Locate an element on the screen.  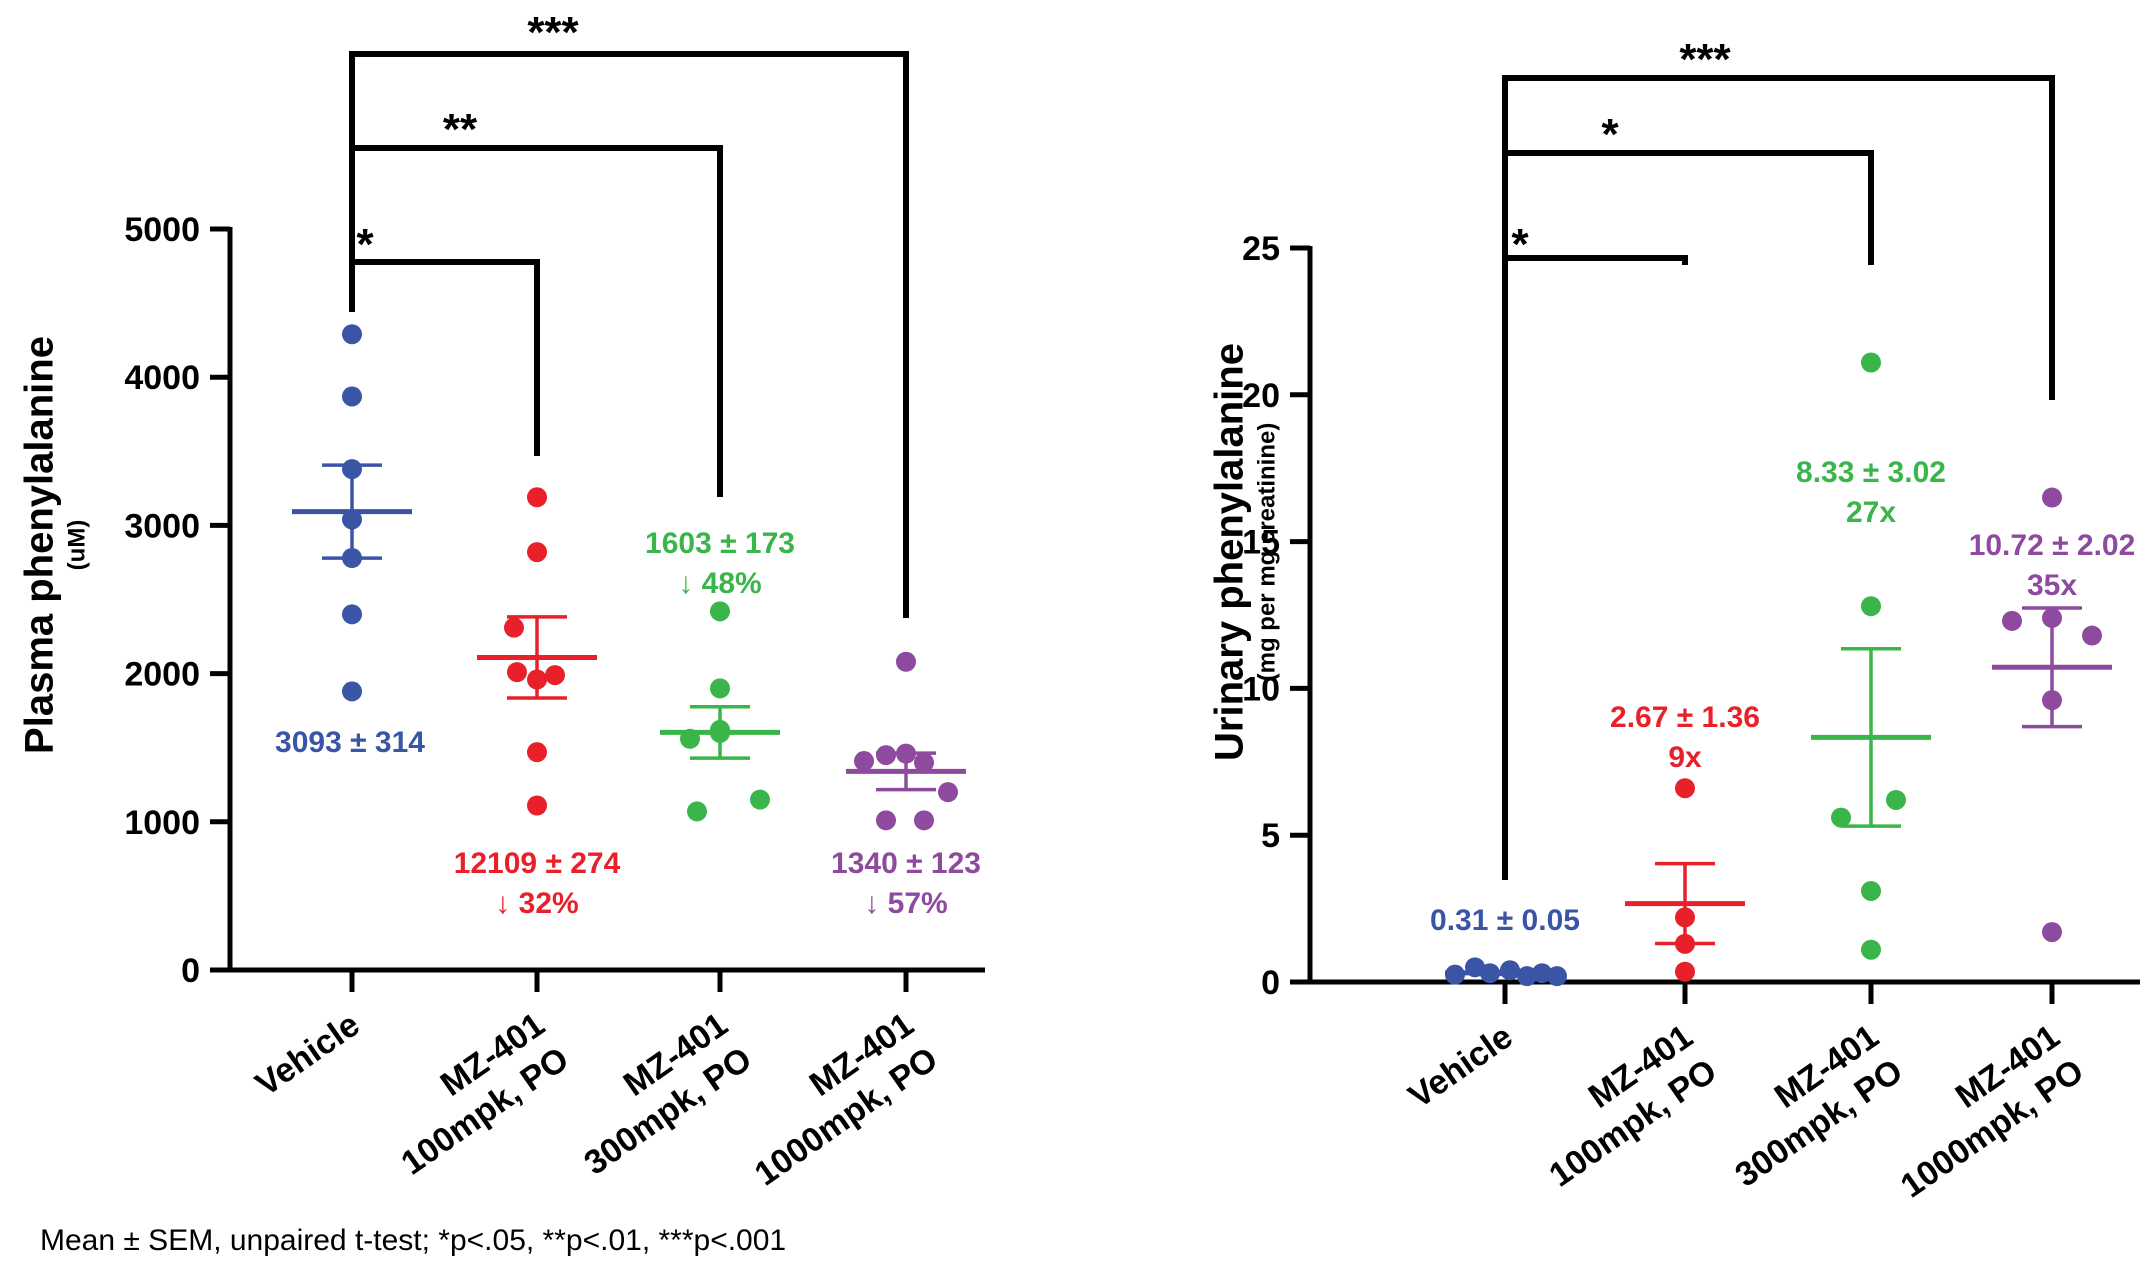
y-tick-label: 5 is located at coordinates (1270, 836).